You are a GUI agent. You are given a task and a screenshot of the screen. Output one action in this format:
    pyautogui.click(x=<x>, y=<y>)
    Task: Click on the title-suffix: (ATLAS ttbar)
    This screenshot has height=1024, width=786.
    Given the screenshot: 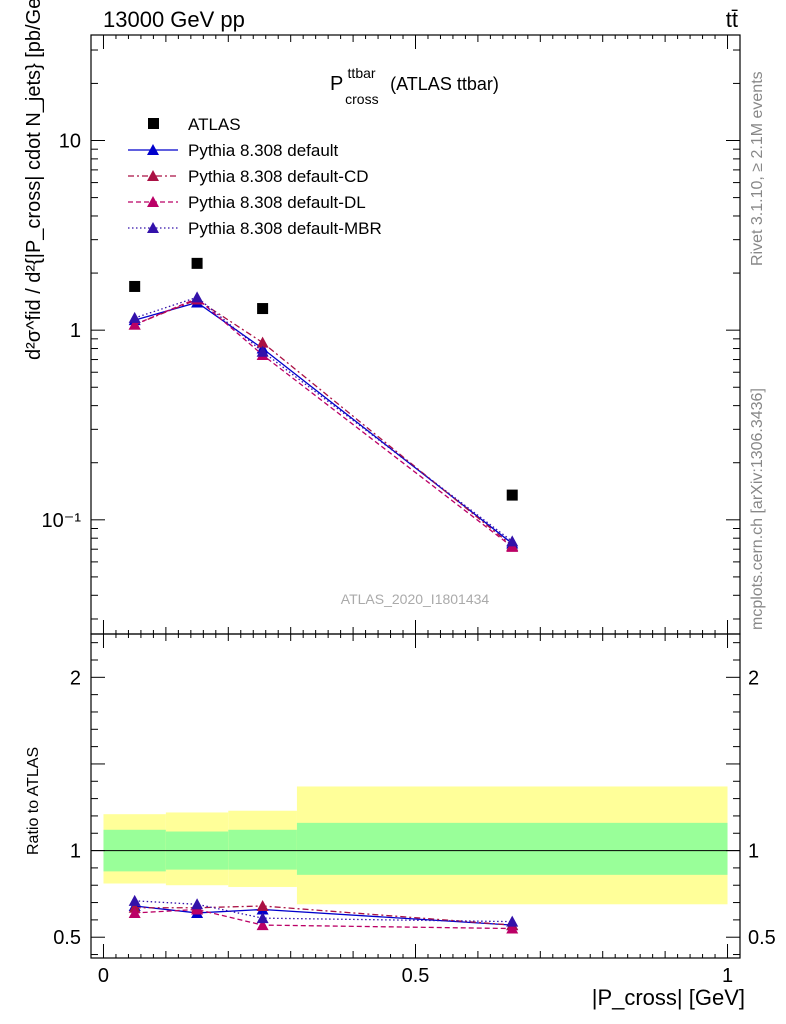 What is the action you would take?
    pyautogui.click(x=444, y=84)
    